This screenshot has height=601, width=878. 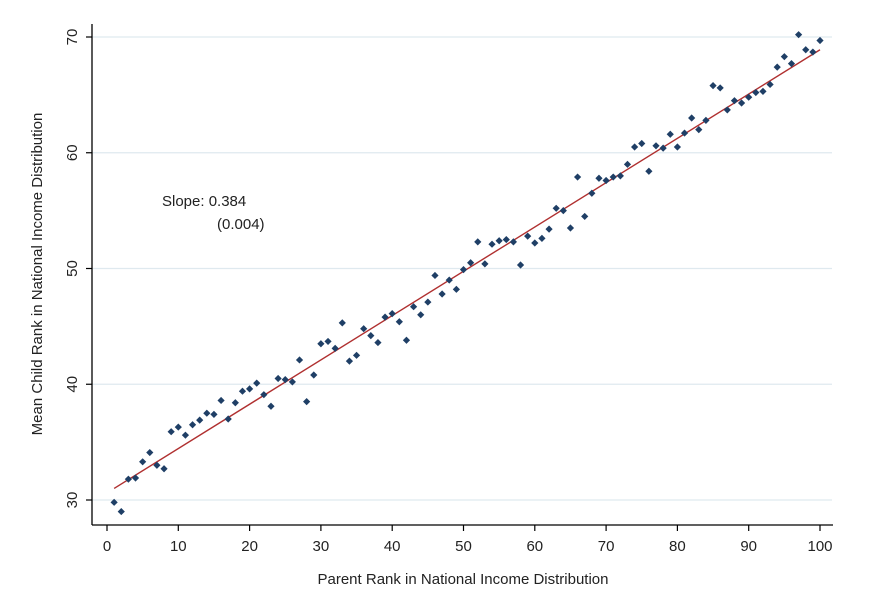 I want to click on x-tick-label: 90, so click(x=748, y=546).